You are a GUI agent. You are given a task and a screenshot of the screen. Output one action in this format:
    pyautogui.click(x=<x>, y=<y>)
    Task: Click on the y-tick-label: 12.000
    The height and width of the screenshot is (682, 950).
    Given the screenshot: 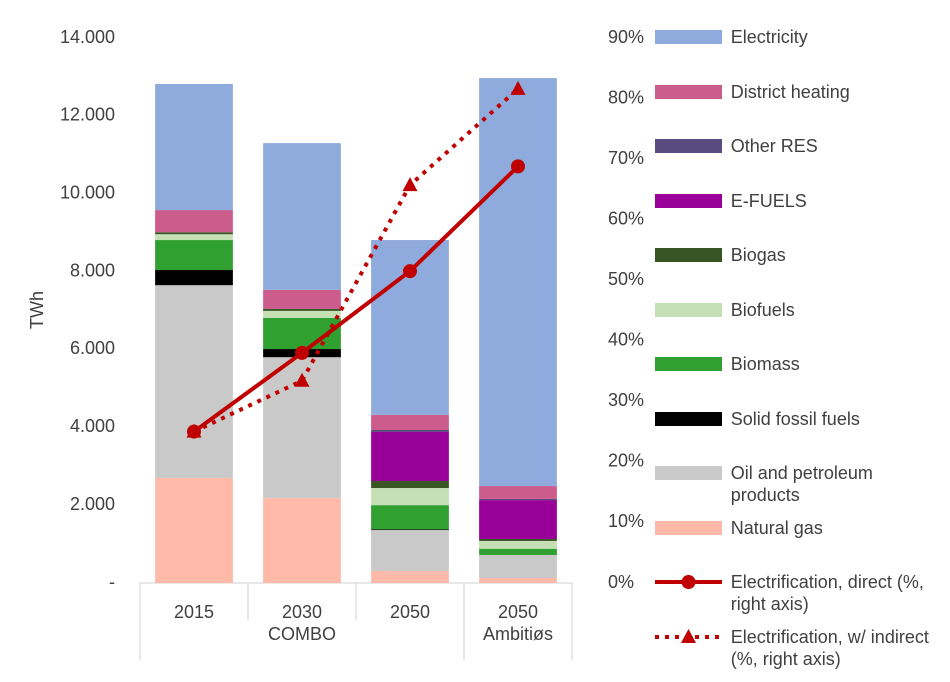 What is the action you would take?
    pyautogui.click(x=87, y=115)
    